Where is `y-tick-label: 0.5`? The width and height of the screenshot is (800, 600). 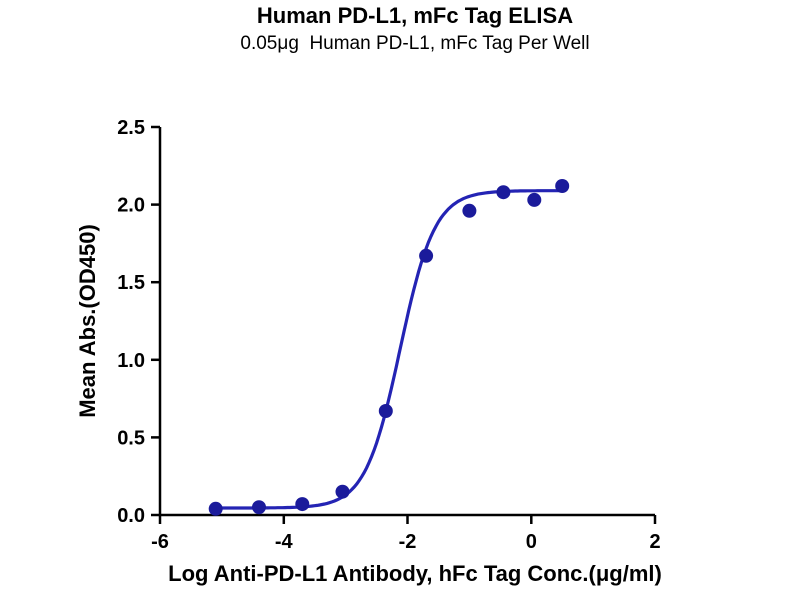 y-tick-label: 0.5 is located at coordinates (131, 438).